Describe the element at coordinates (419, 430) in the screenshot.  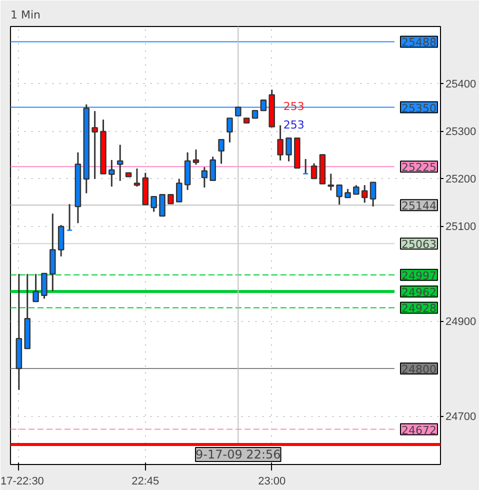
I see `ref-line-label: 24672` at that location.